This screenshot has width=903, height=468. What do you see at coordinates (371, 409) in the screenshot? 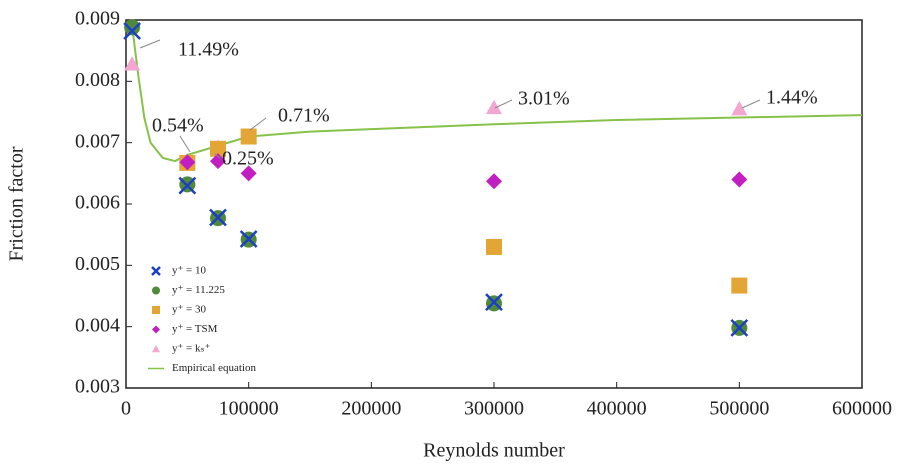
I see `x-tick-label: 200000` at bounding box center [371, 409].